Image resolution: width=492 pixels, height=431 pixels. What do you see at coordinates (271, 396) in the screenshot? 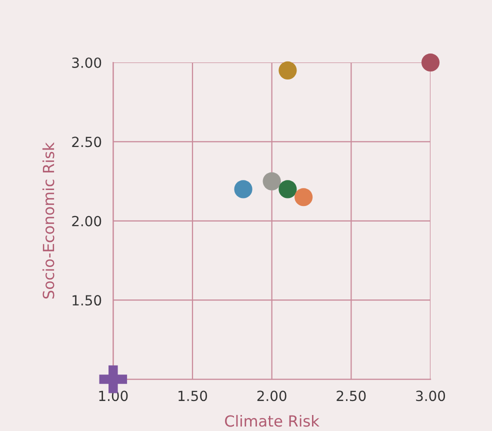
I see `x-tick-label: 2.00` at bounding box center [271, 396].